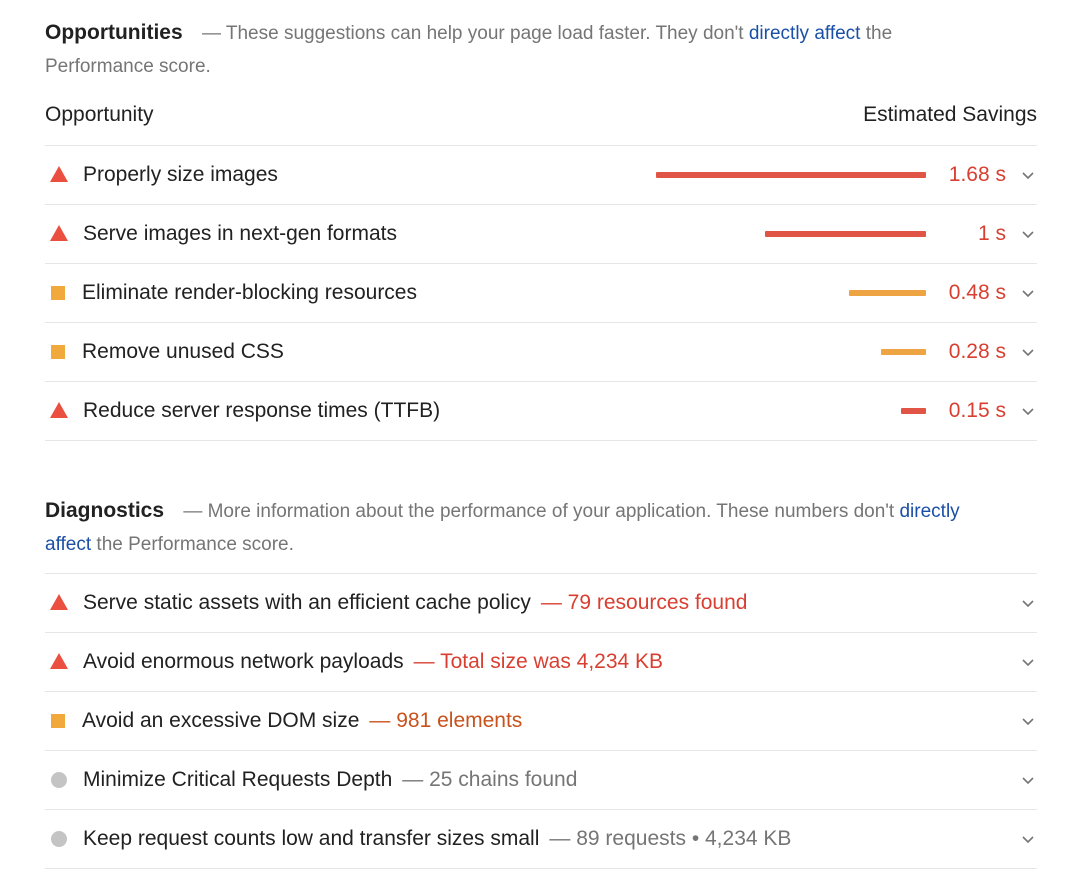 This screenshot has height=869, width=1080. Describe the element at coordinates (105, 510) in the screenshot. I see `diagnostics-title: Diagnostics` at that location.